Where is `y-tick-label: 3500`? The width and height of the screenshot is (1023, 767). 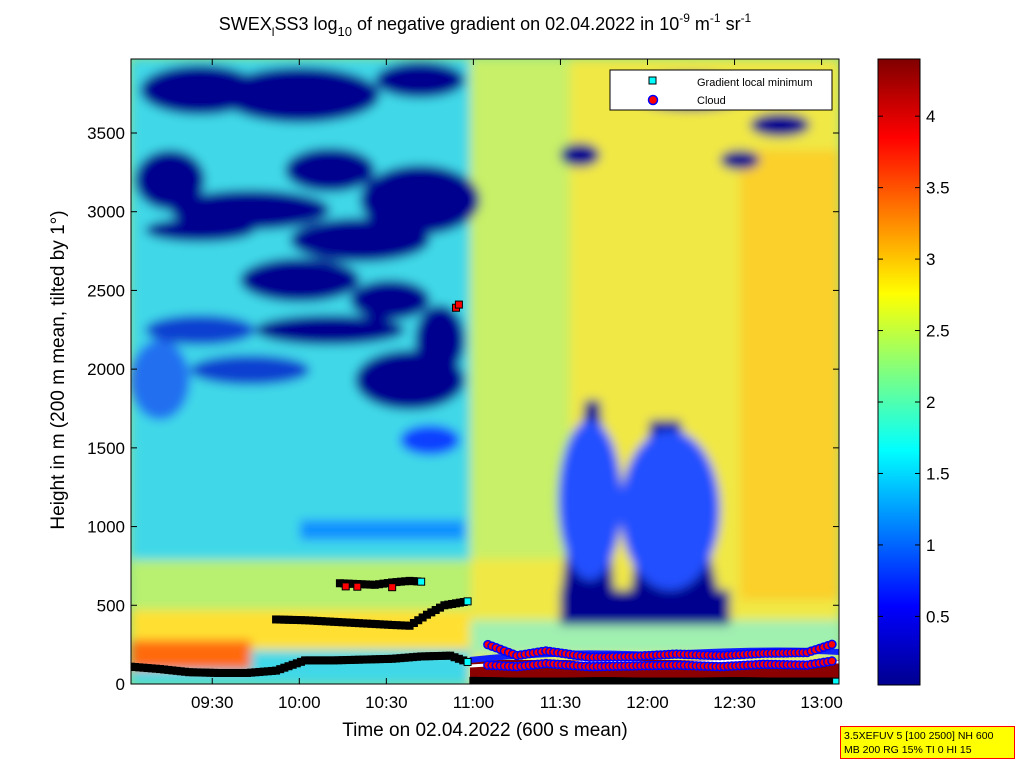 y-tick-label: 3500 is located at coordinates (106, 133).